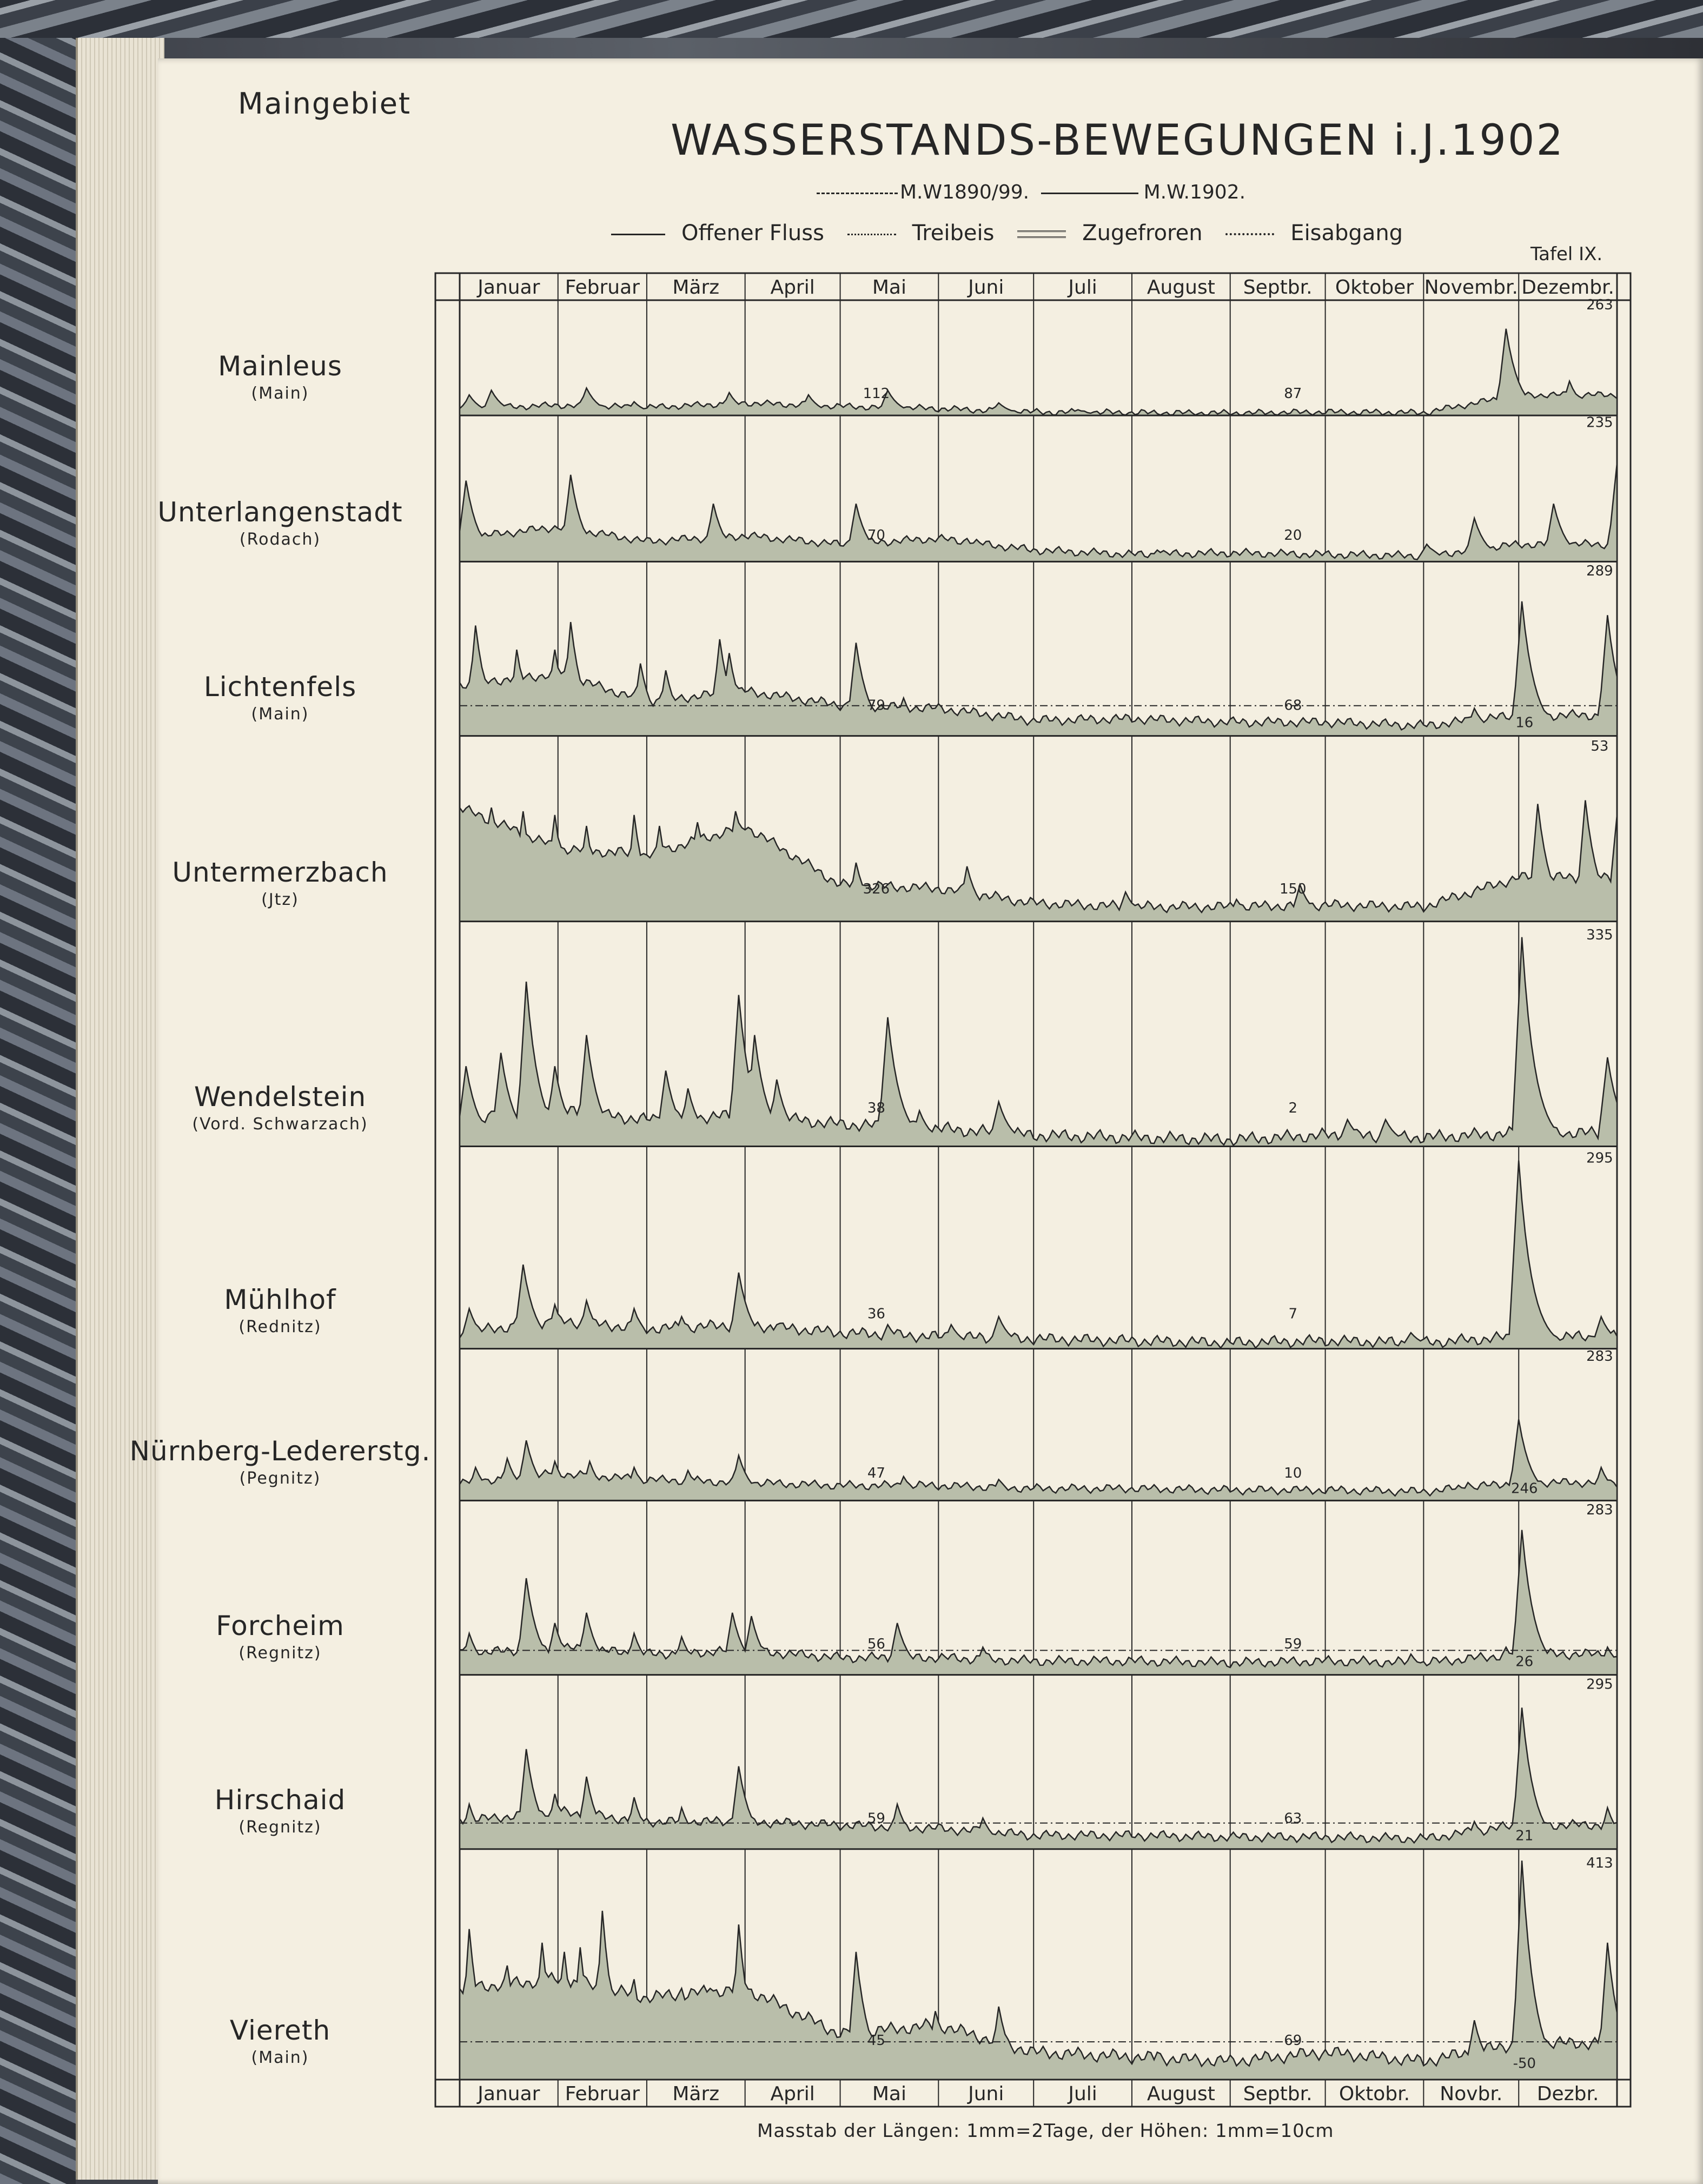 This screenshot has height=2184, width=1703. I want to click on legend-open-label: Offener Fluss, so click(752, 233).